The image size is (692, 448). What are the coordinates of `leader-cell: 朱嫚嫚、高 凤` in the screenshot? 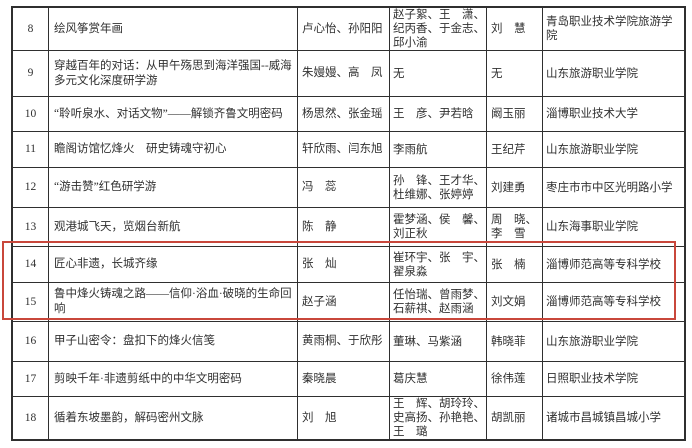 It's located at (344, 74).